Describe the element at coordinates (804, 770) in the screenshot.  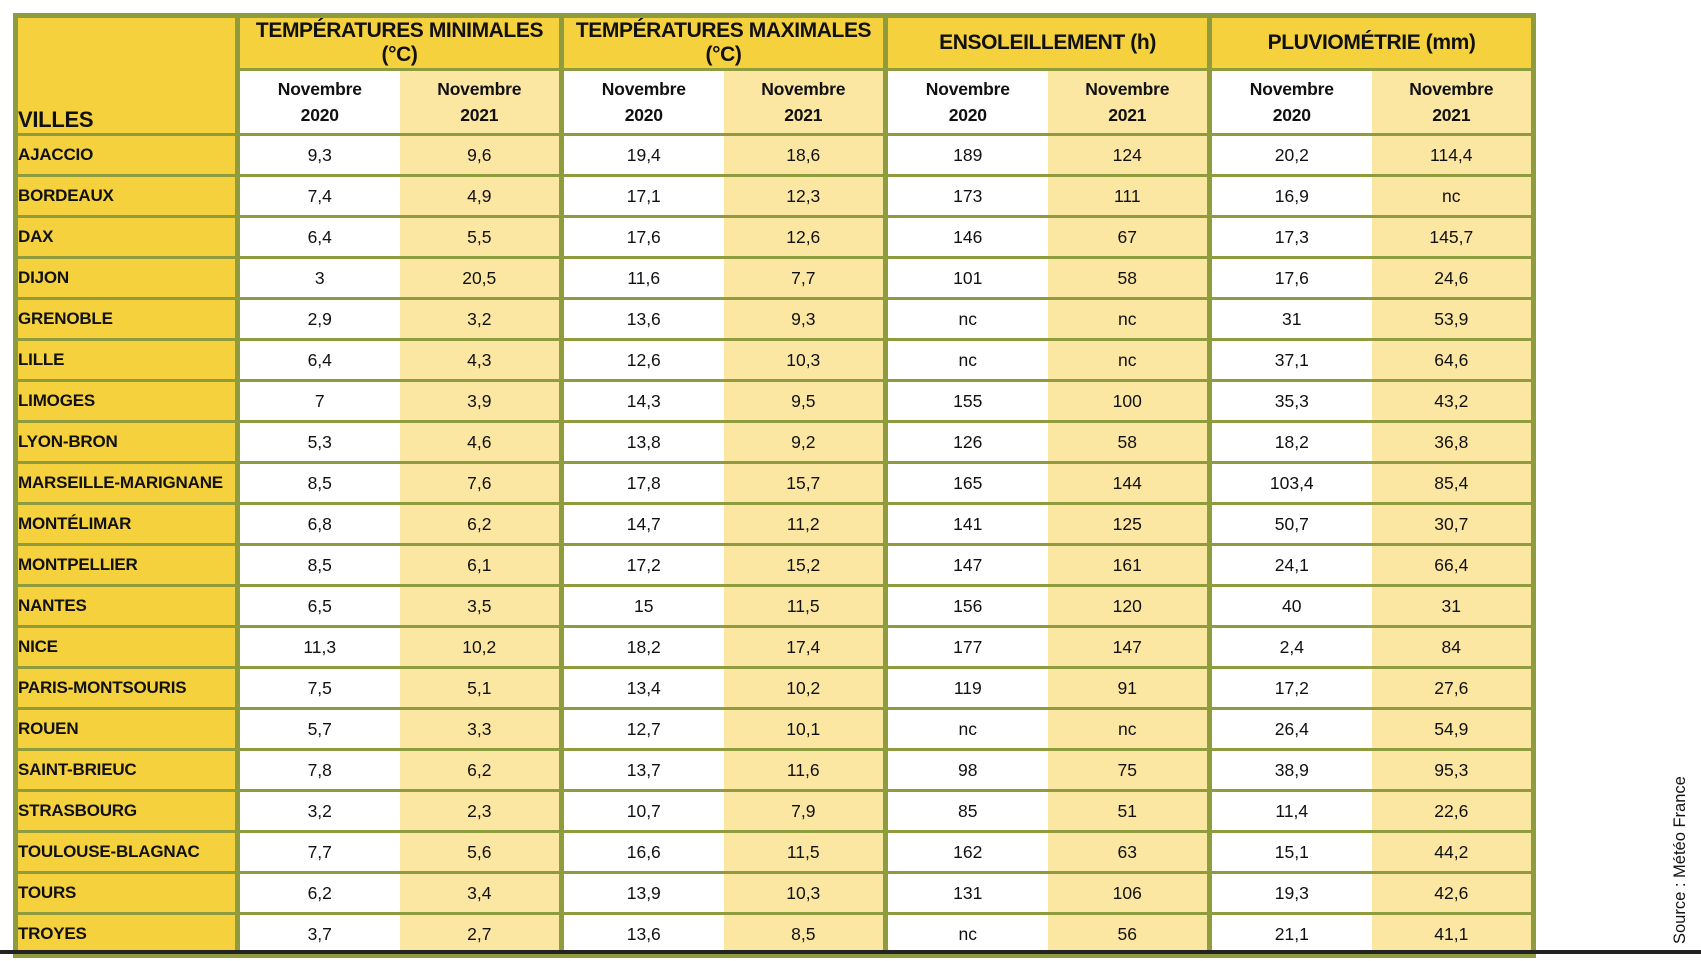
I see `cell-value: 11,6` at that location.